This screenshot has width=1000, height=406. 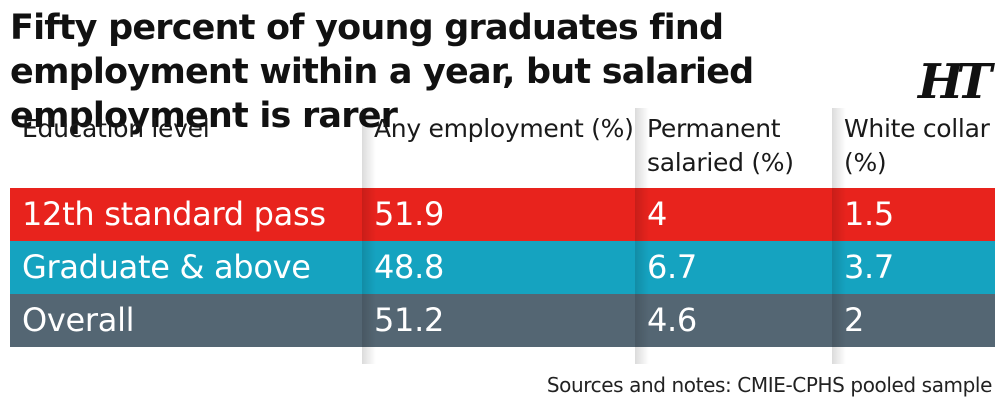 I want to click on header-permanent-salaried: Permanent salaried (%), so click(x=720, y=145).